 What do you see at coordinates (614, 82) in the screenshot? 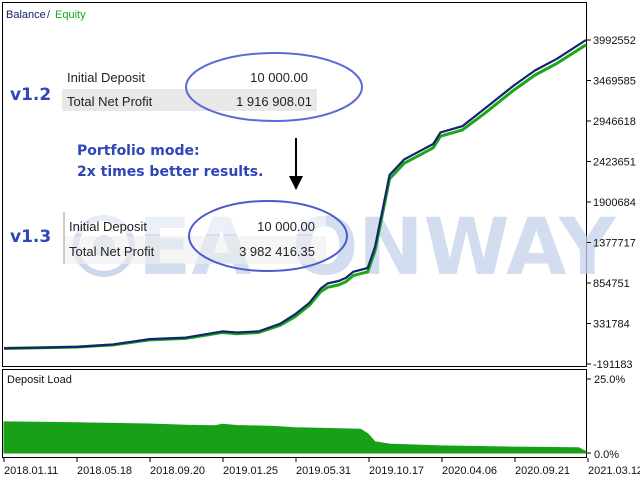
I see `y-tick-label: 3469585` at bounding box center [614, 82].